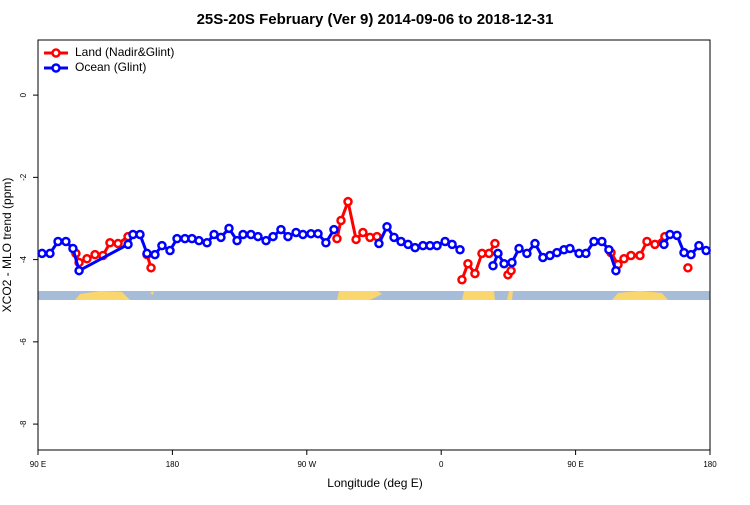  What do you see at coordinates (374, 483) in the screenshot?
I see `x-axis-label: Longitude (deg E)` at bounding box center [374, 483].